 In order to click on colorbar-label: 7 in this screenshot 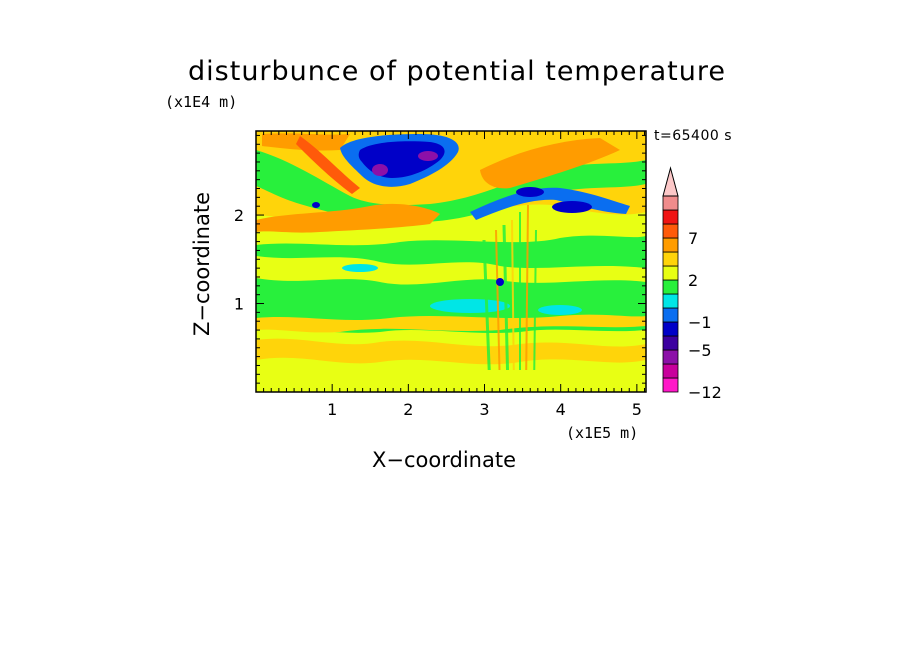, I will do `click(693, 238)`.